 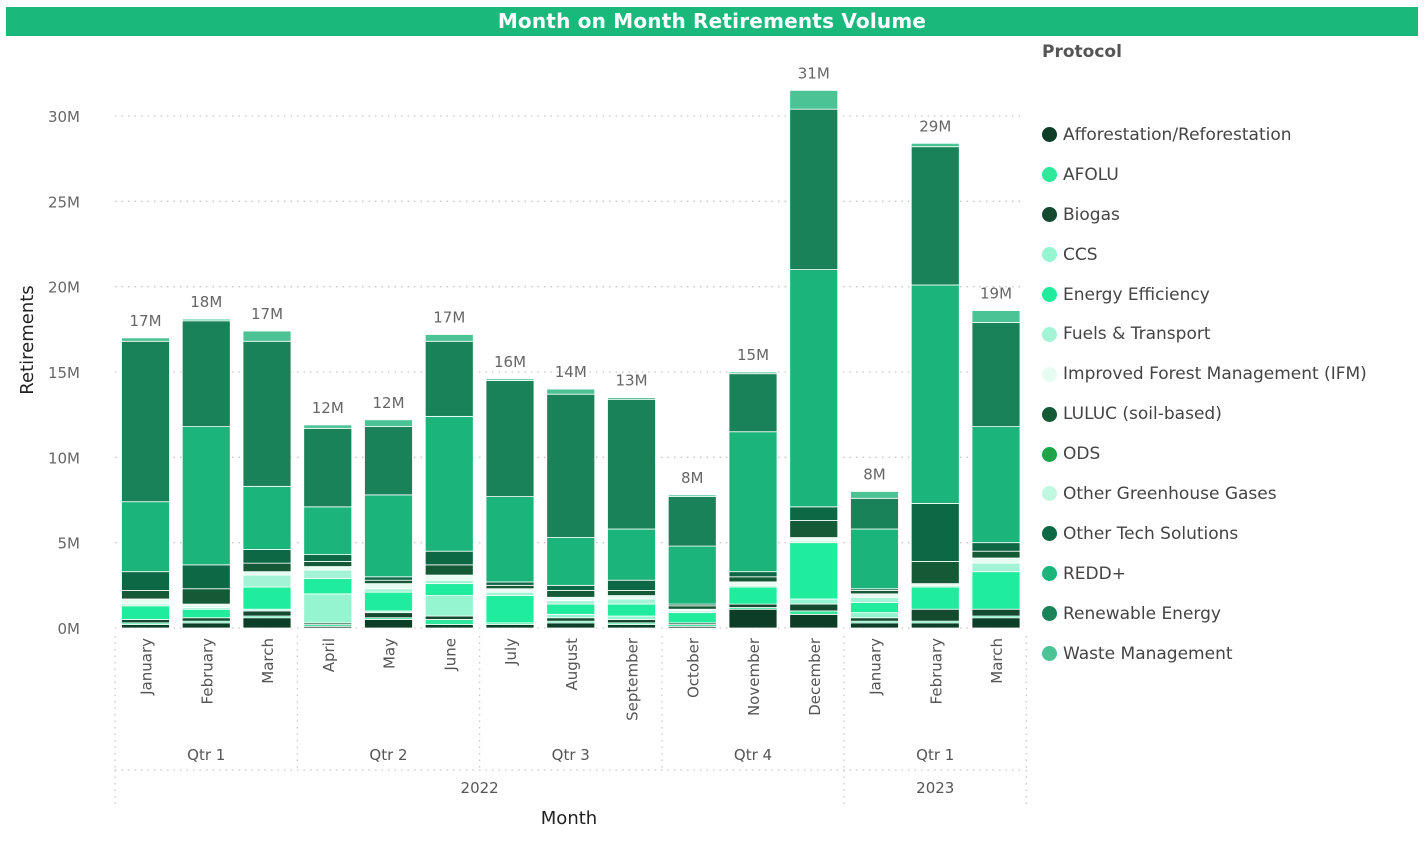 What do you see at coordinates (1232, 295) in the screenshot?
I see `legend-item: Energy Efficiency` at bounding box center [1232, 295].